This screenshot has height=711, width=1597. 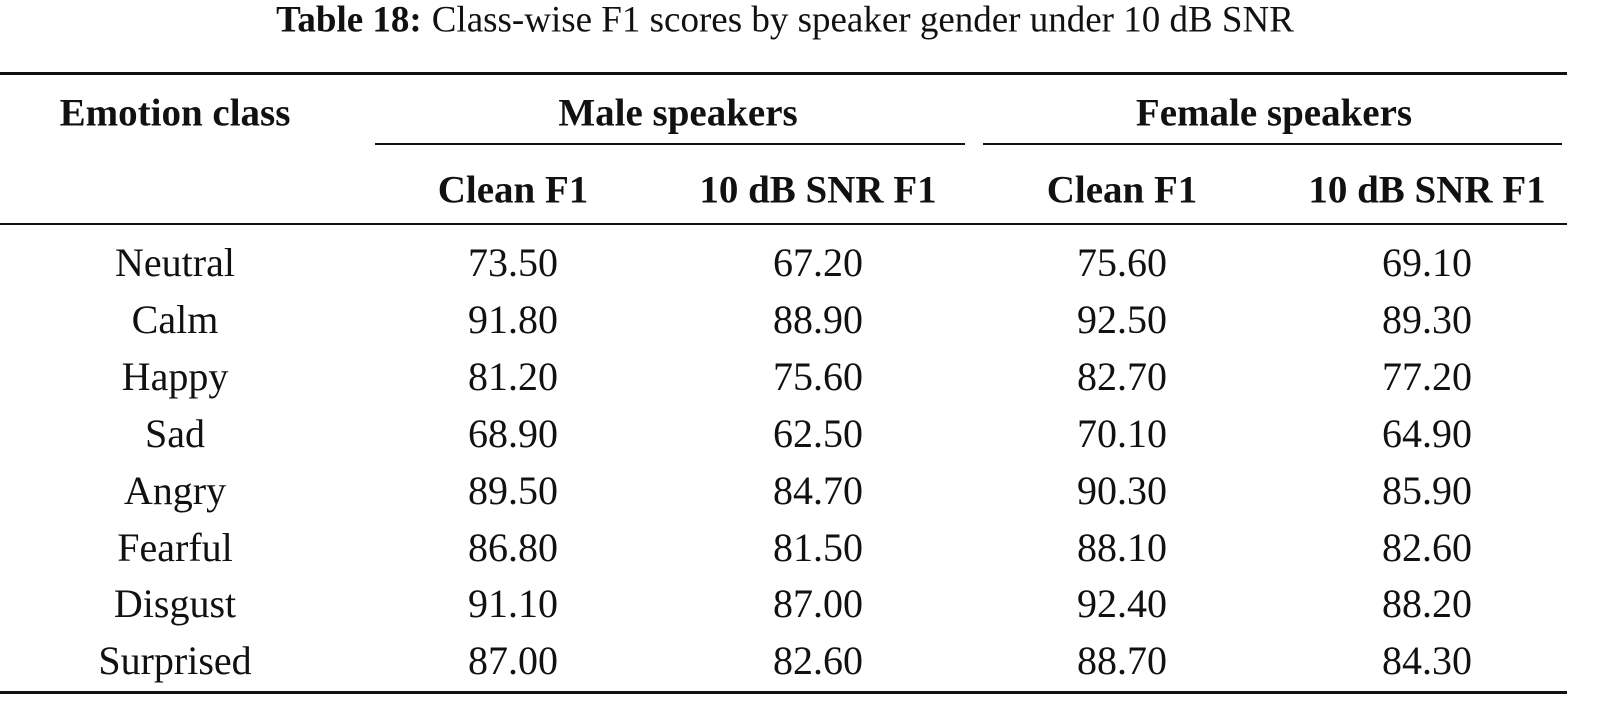 I want to click on cell: 68.90, so click(x=513, y=433).